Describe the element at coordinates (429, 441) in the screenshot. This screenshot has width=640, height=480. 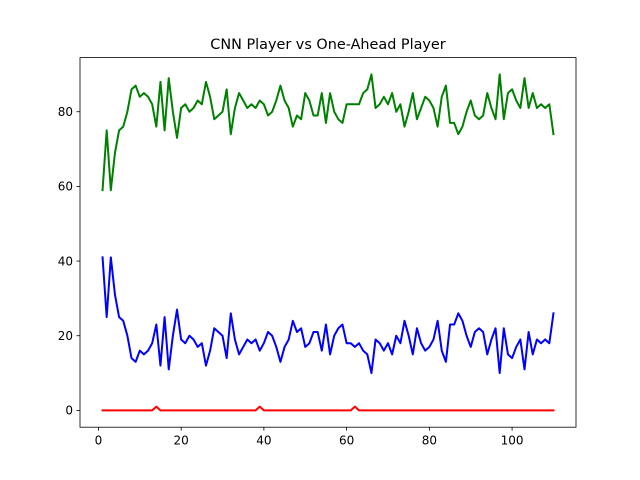
I see `x-tick-label: 80` at that location.